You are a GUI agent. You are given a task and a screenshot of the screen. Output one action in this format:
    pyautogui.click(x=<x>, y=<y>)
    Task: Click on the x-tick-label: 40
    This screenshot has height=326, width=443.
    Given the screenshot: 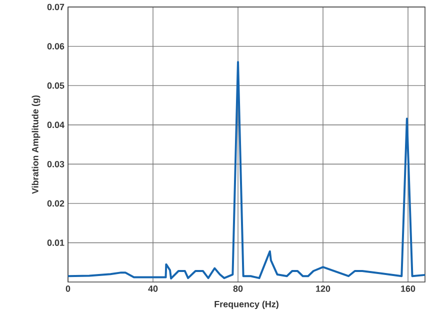 What is the action you would take?
    pyautogui.click(x=153, y=289)
    